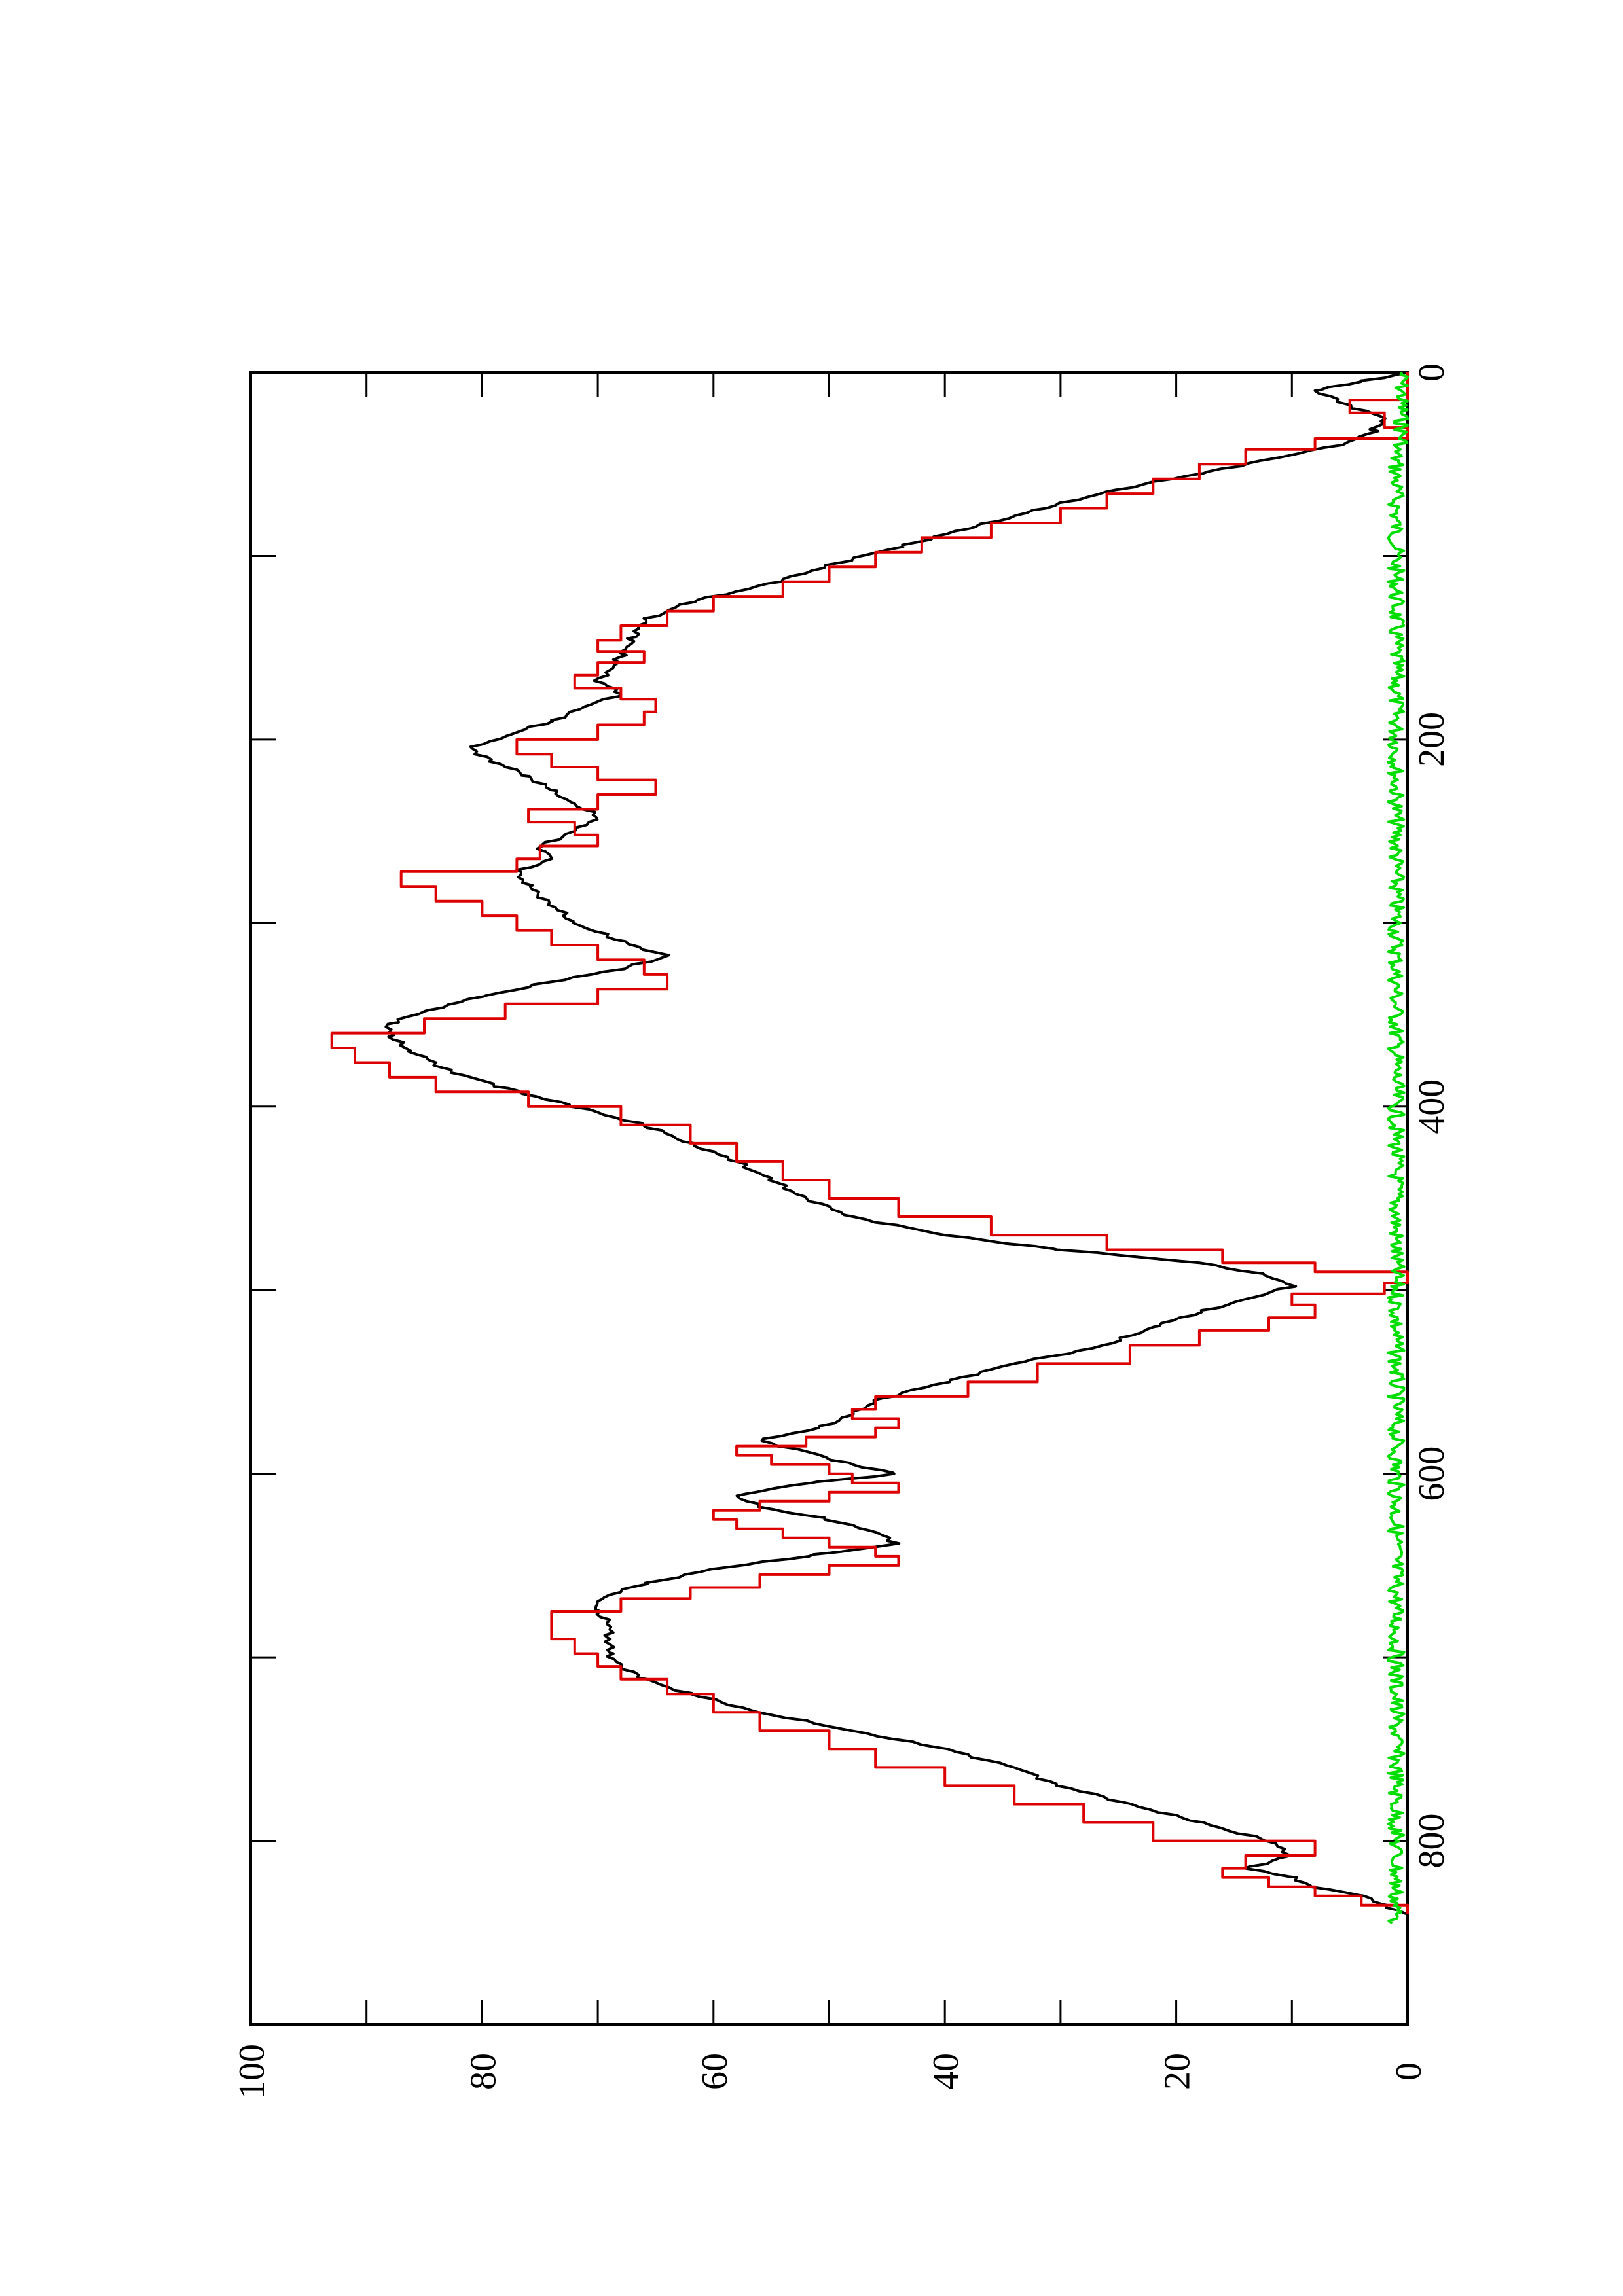 The height and width of the screenshot is (2296, 1623). What do you see at coordinates (1432, 1106) in the screenshot?
I see `x-tick-label: 400` at bounding box center [1432, 1106].